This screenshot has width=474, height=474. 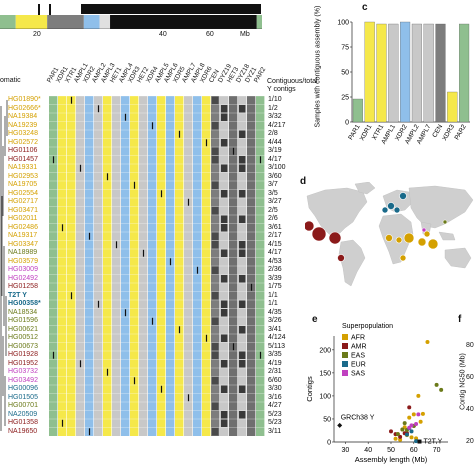 What do you see at coordinates (275, 176) in the screenshot?
I see `heatmap-row-count: 3/60` at bounding box center [275, 176].